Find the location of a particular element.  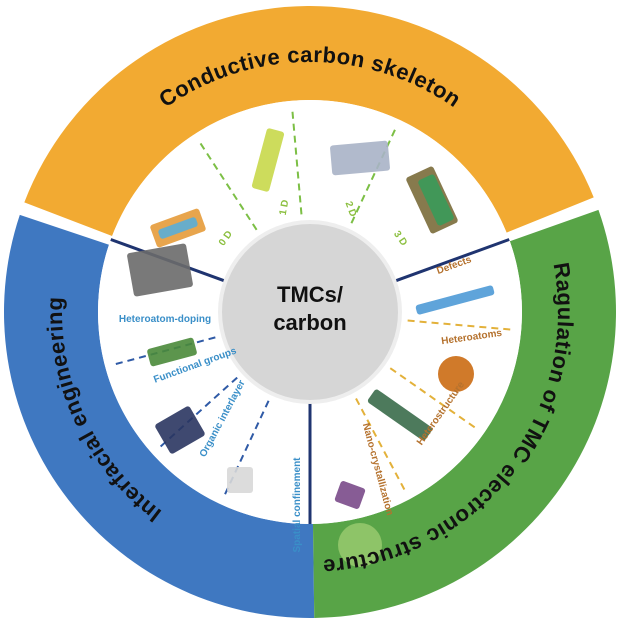

center-circle is located at coordinates (310, 312).